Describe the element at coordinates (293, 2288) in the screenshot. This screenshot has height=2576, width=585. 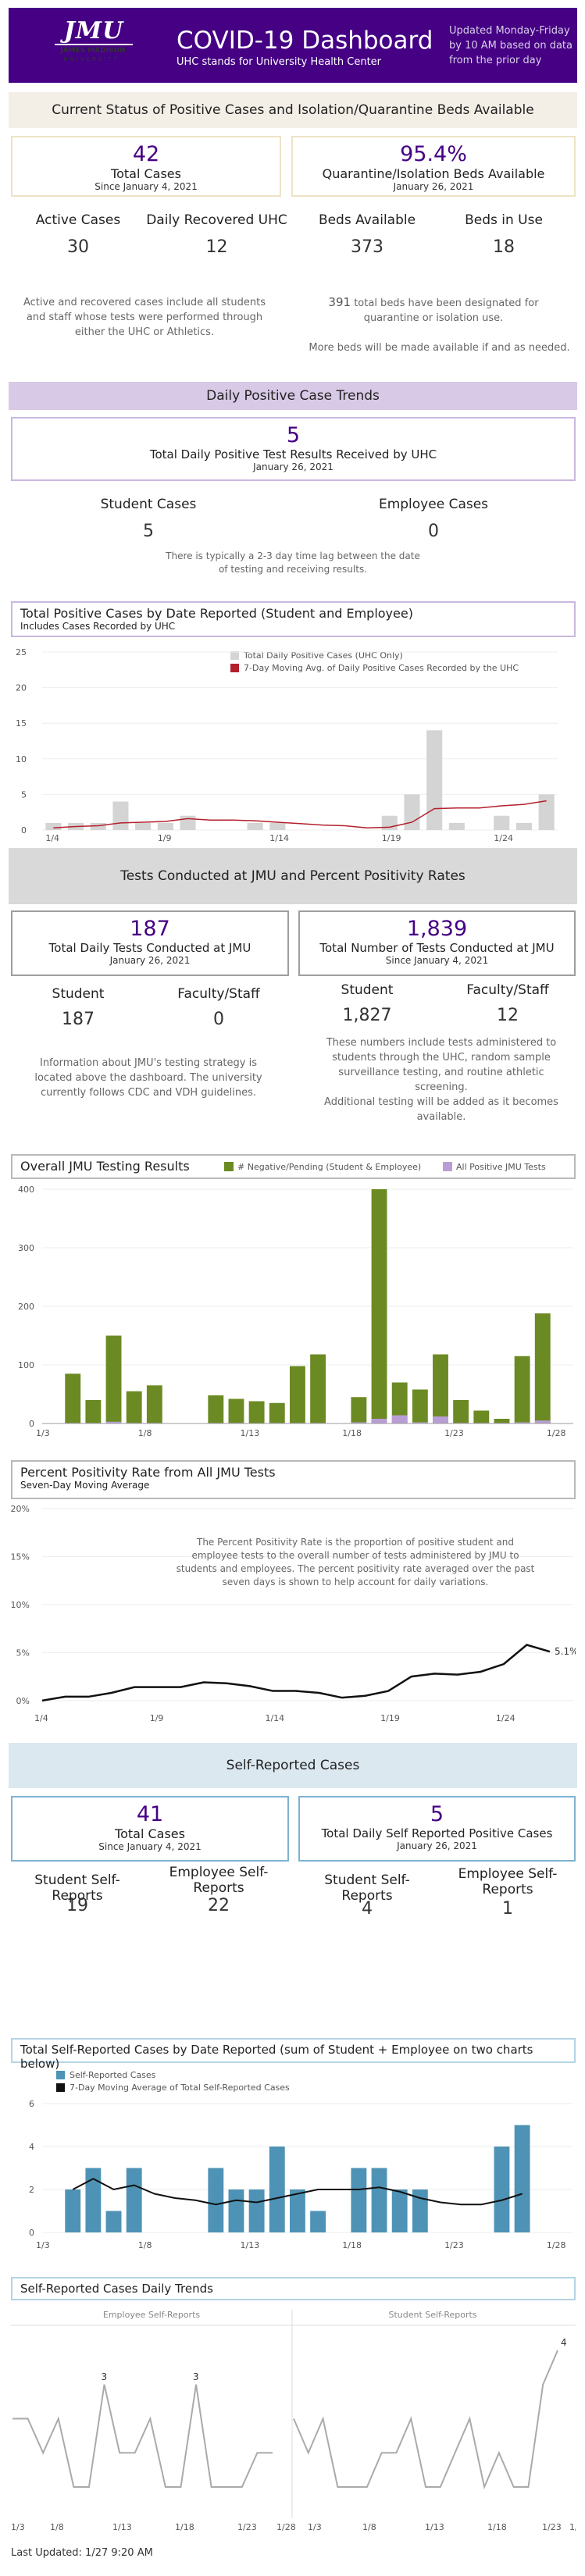
I see `chart5-title-box: Self-Reported Cases Daily Trends` at that location.